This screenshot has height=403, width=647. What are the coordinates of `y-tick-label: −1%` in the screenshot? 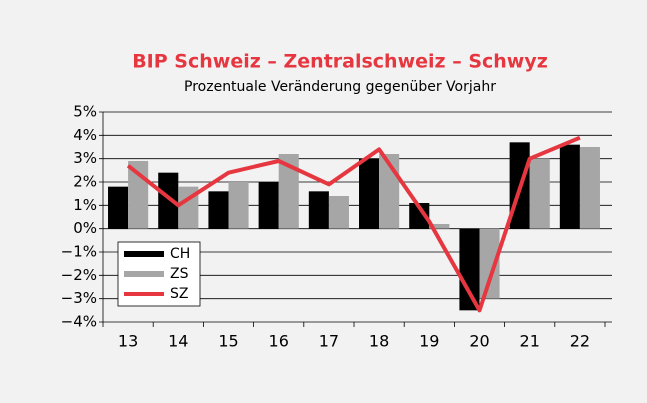 It's located at (79, 252).